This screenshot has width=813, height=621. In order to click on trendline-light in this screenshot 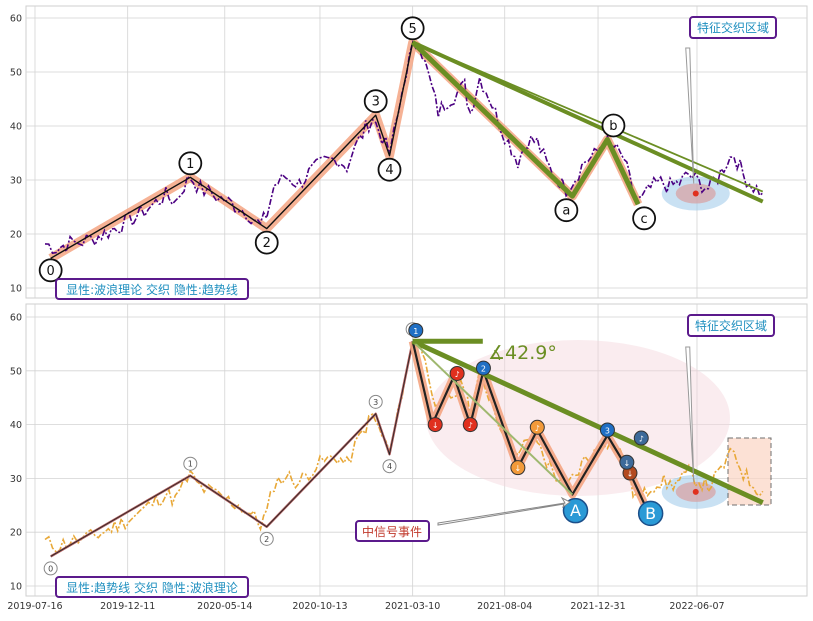, I will do `click(492, 418)`.